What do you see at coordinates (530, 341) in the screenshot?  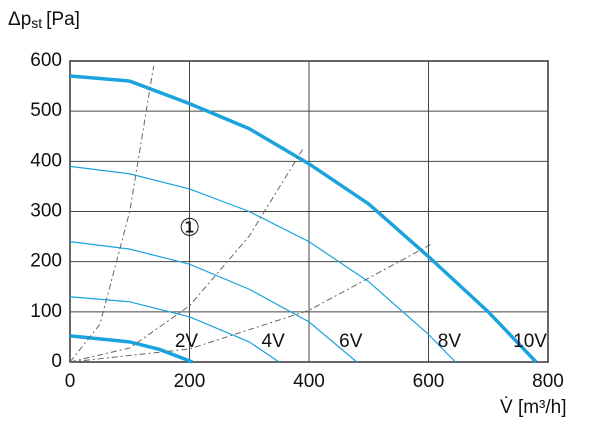 I see `curve-label: 10V` at bounding box center [530, 341].